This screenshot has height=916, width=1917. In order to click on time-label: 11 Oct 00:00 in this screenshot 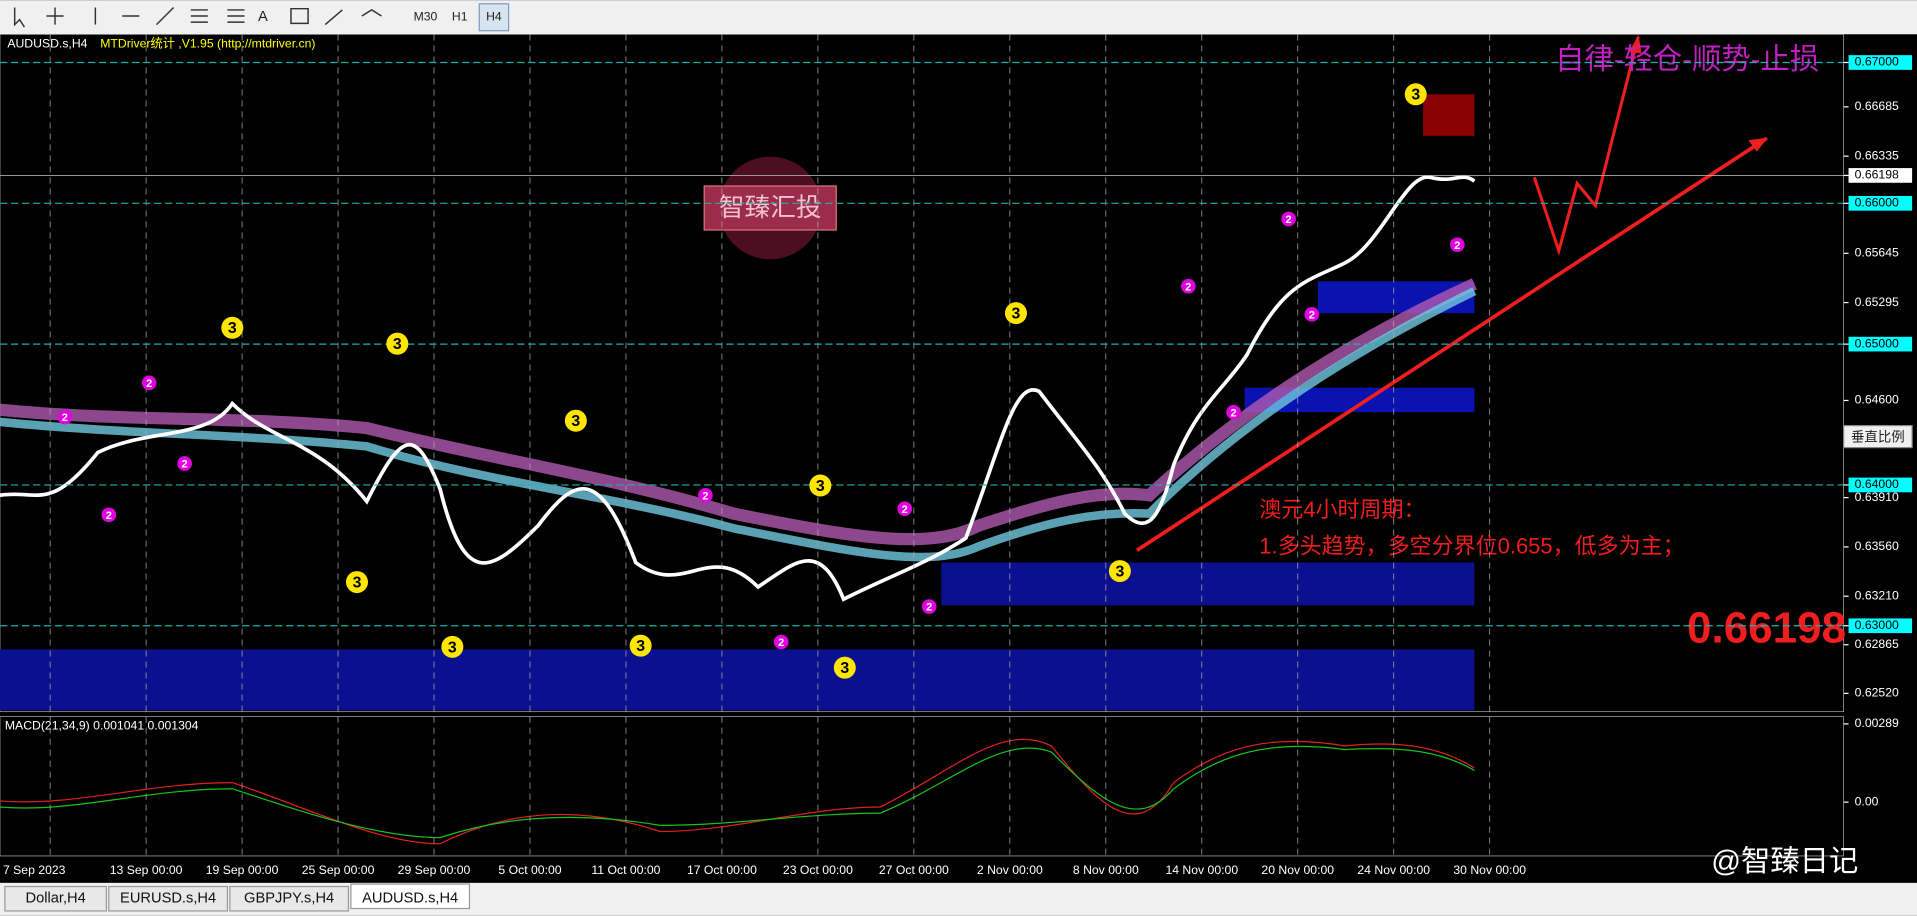, I will do `click(625, 870)`.